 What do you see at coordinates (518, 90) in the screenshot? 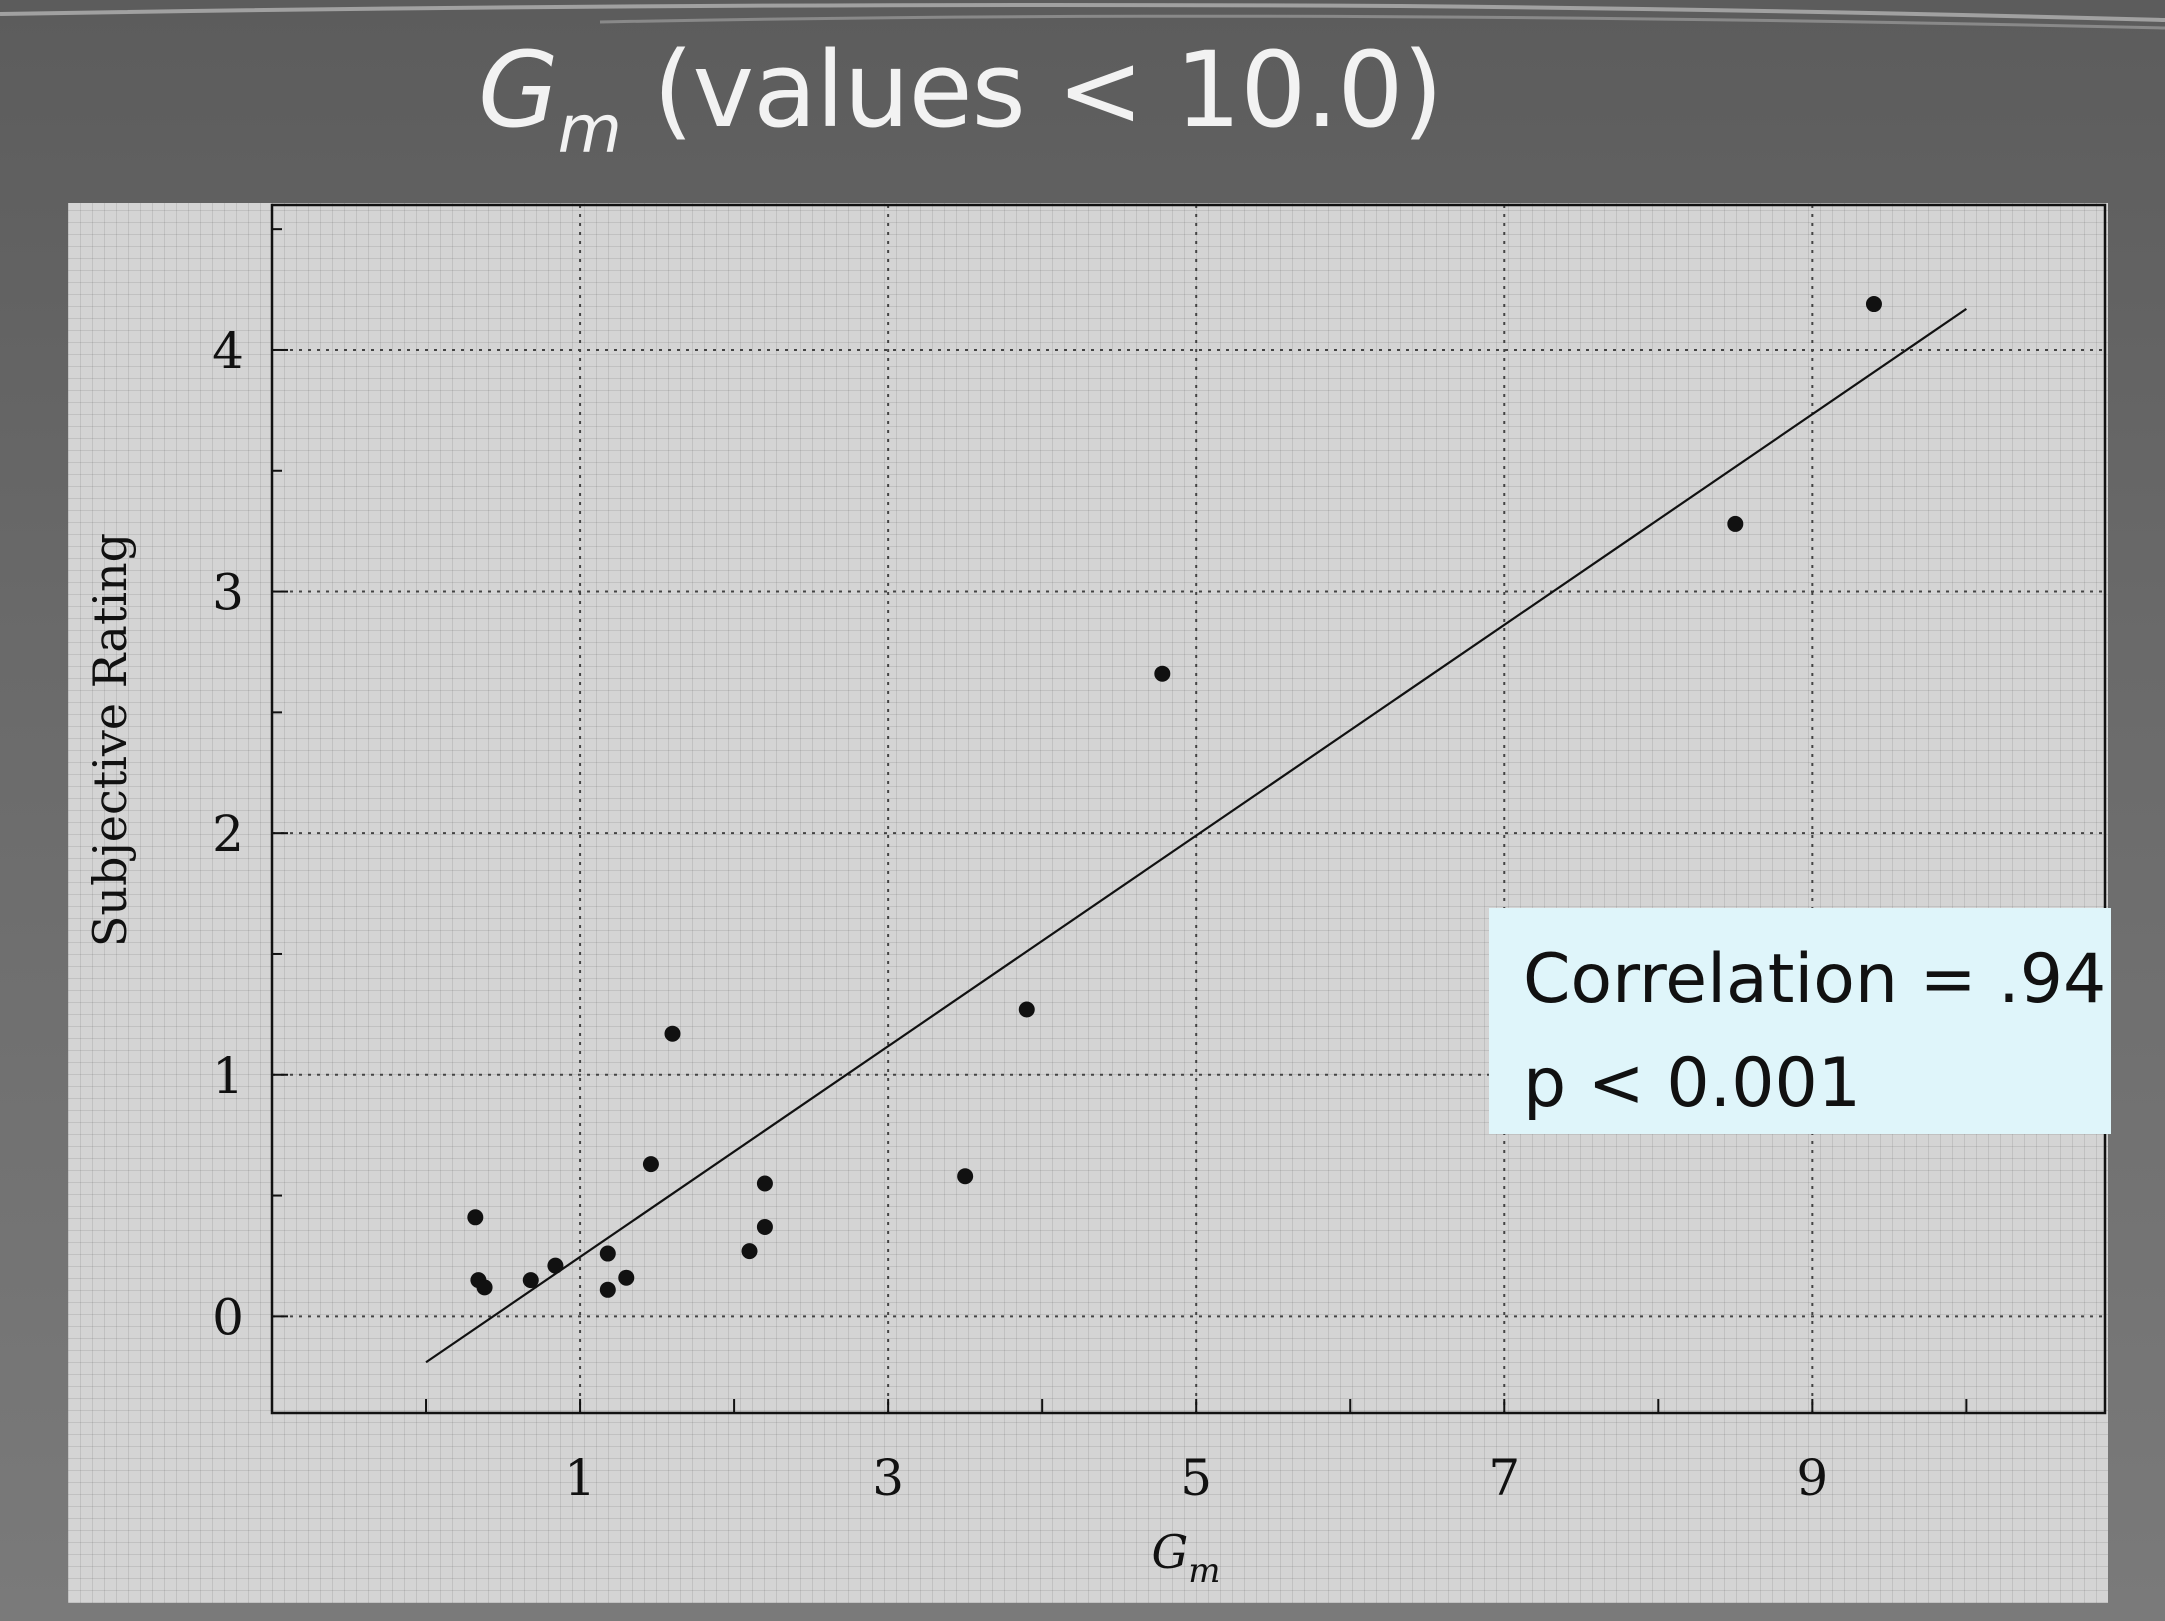
I see `title-symbol: G` at bounding box center [518, 90].